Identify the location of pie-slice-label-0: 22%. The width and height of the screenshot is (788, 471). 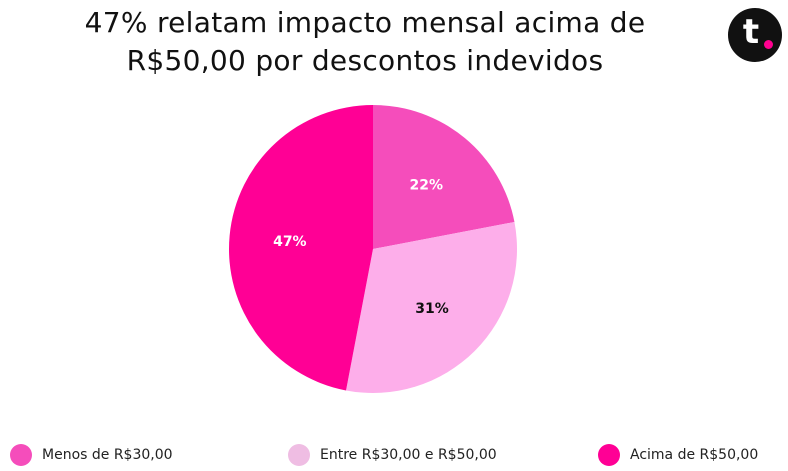
(426, 186).